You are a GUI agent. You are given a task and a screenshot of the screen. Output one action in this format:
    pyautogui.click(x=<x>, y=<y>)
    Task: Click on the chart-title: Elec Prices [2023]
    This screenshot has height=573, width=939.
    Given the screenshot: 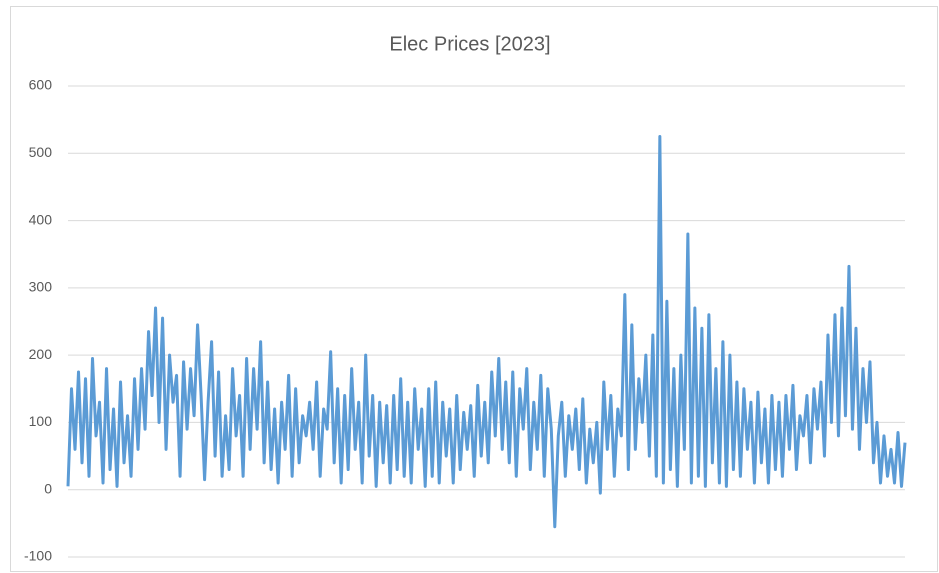 What is the action you would take?
    pyautogui.click(x=469, y=44)
    